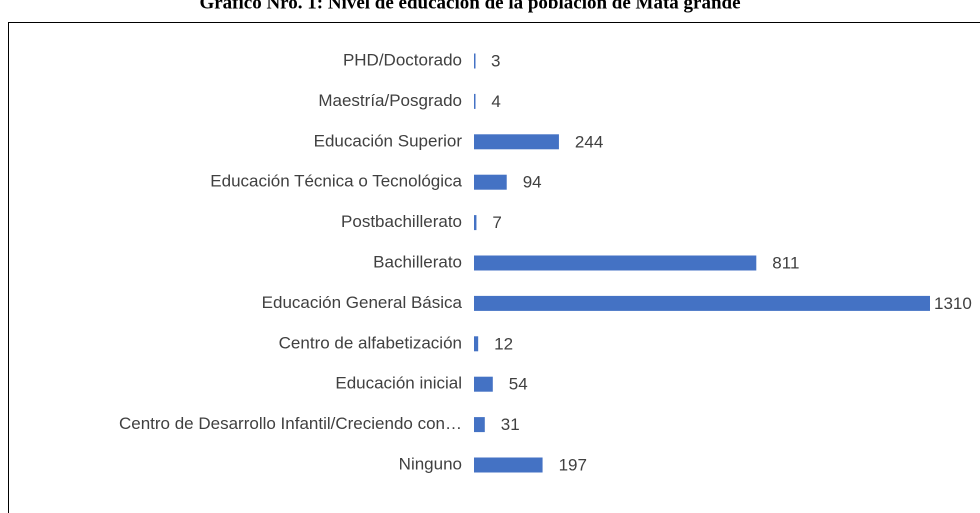  I want to click on category-label: Maestría/Posgrado, so click(390, 100).